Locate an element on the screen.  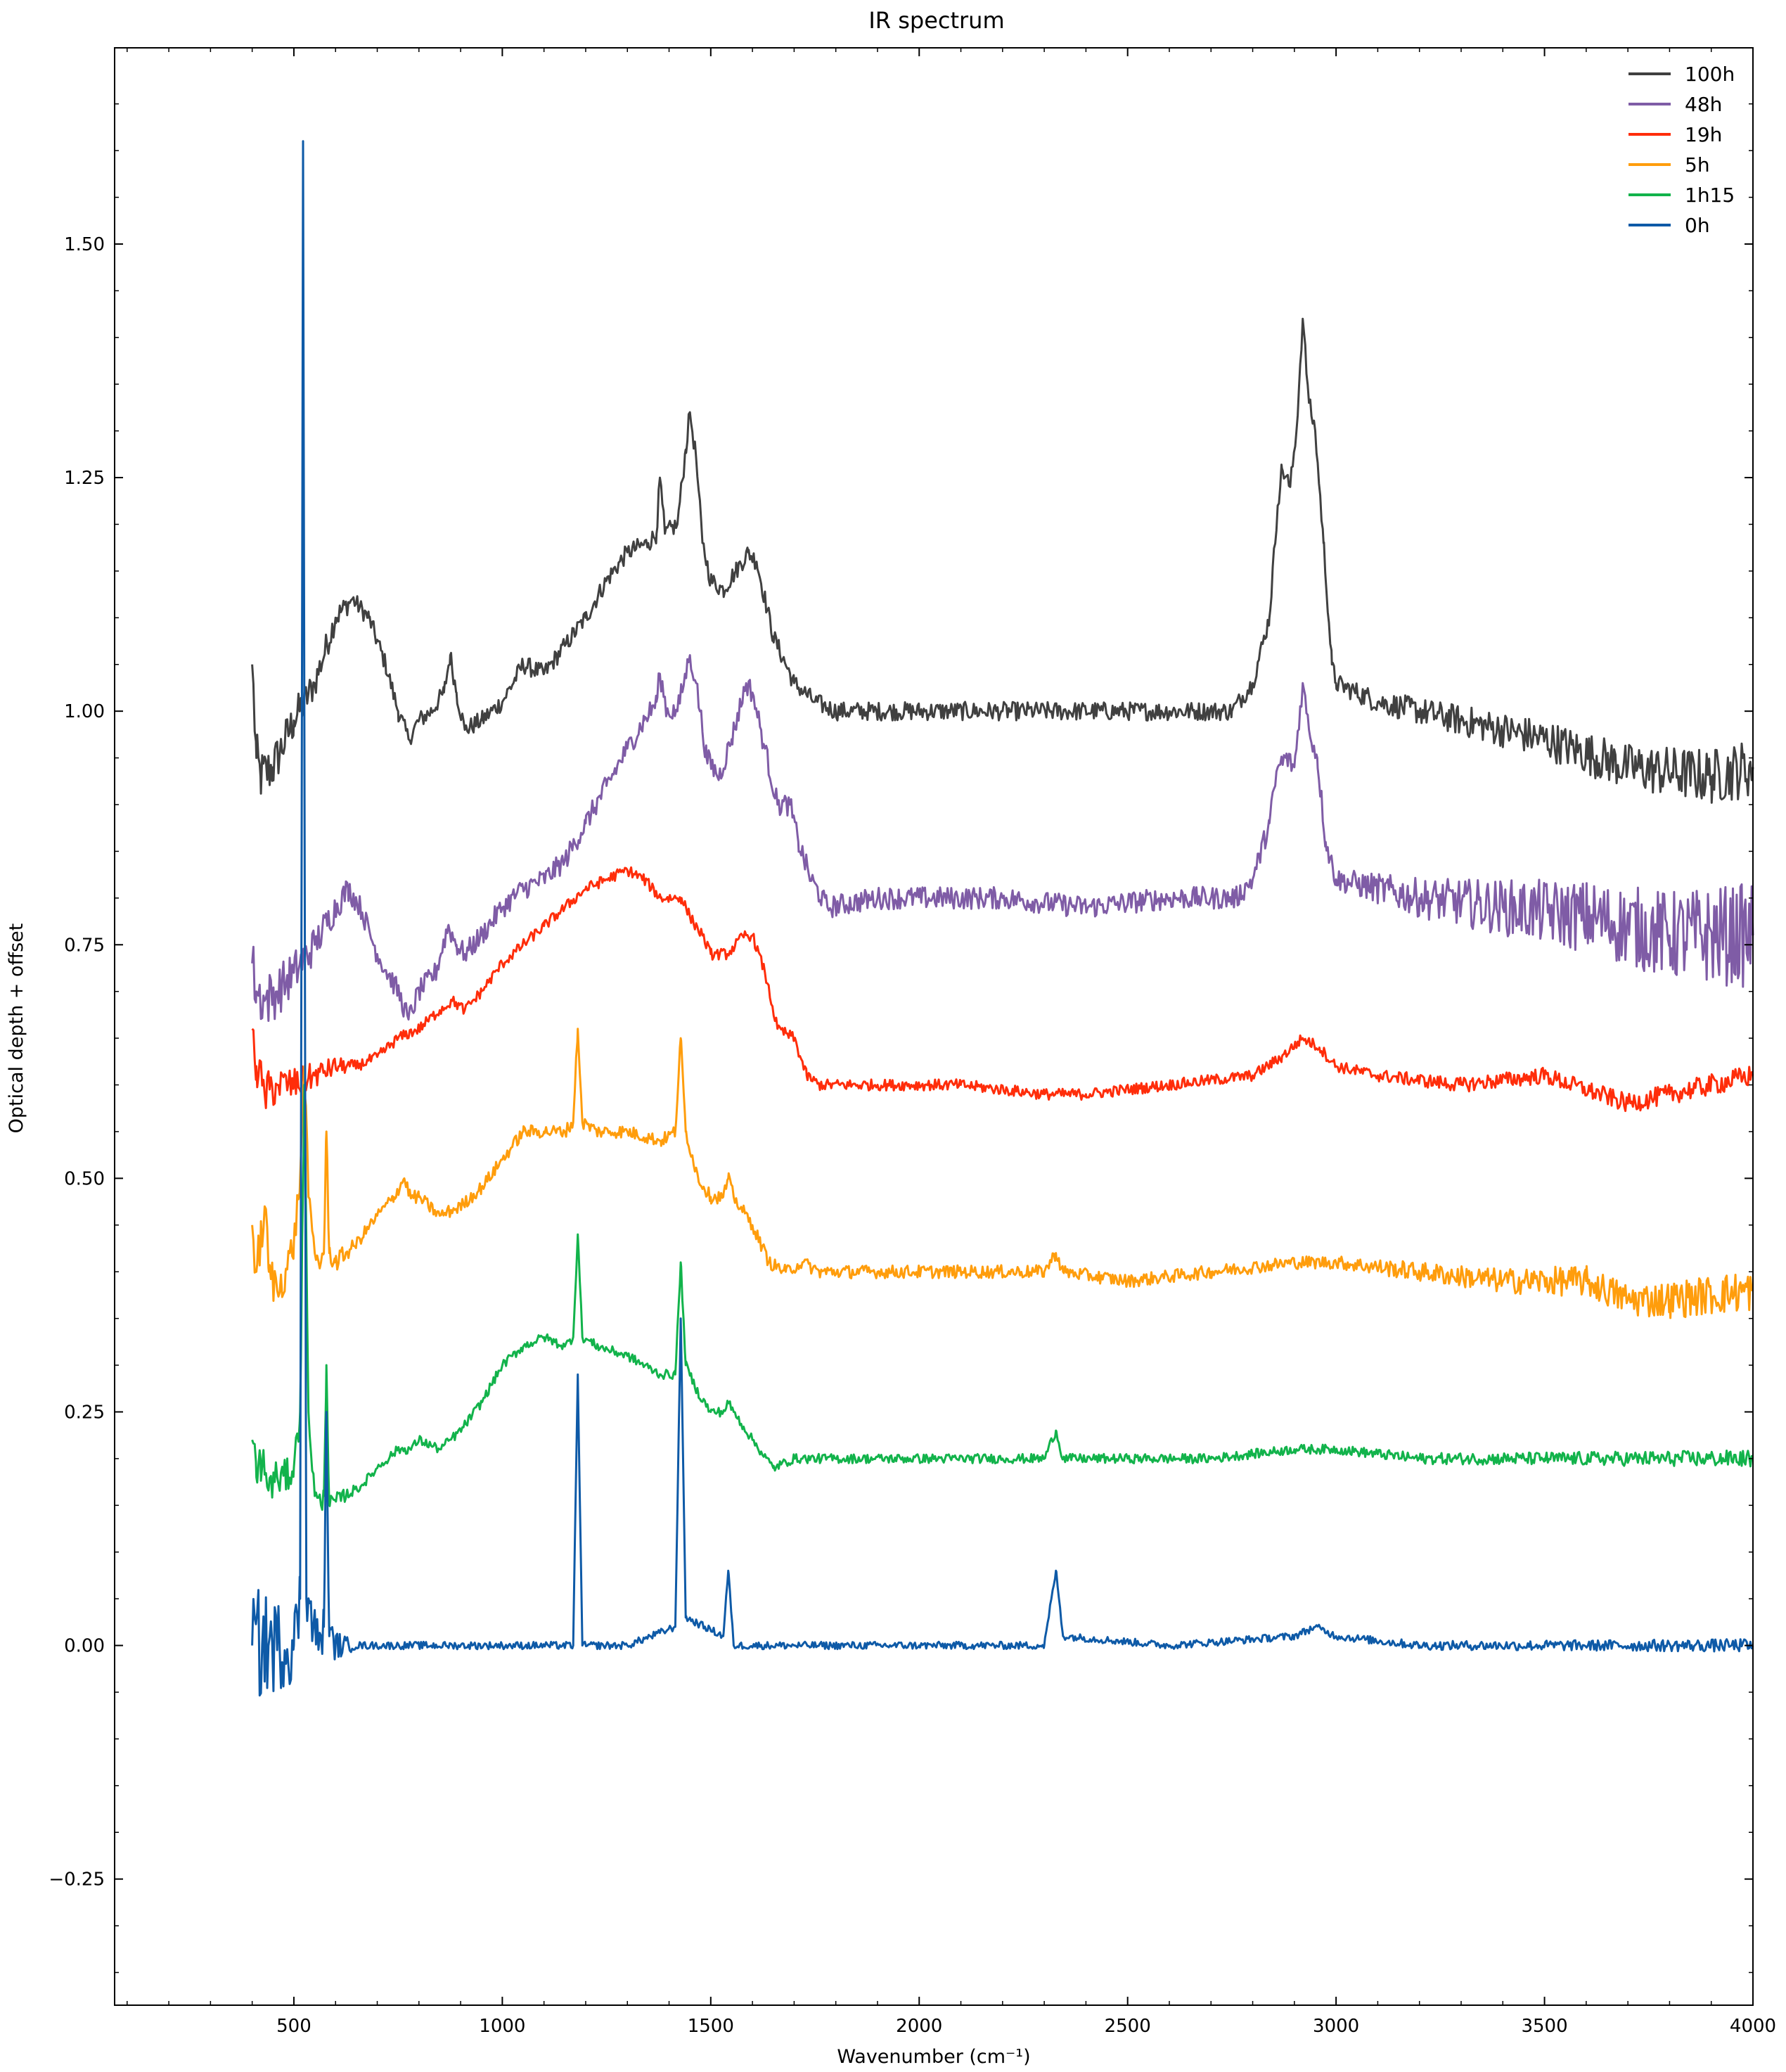
series-line-5h is located at coordinates (1002, 1173).